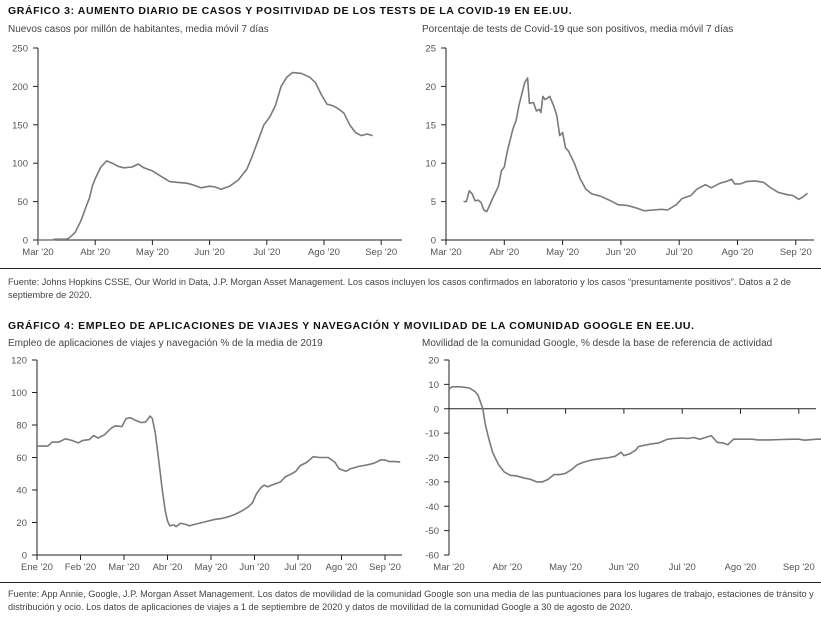 This screenshot has width=821, height=622. Describe the element at coordinates (432, 507) in the screenshot. I see `google-mobility-y-tick-label: -40` at that location.